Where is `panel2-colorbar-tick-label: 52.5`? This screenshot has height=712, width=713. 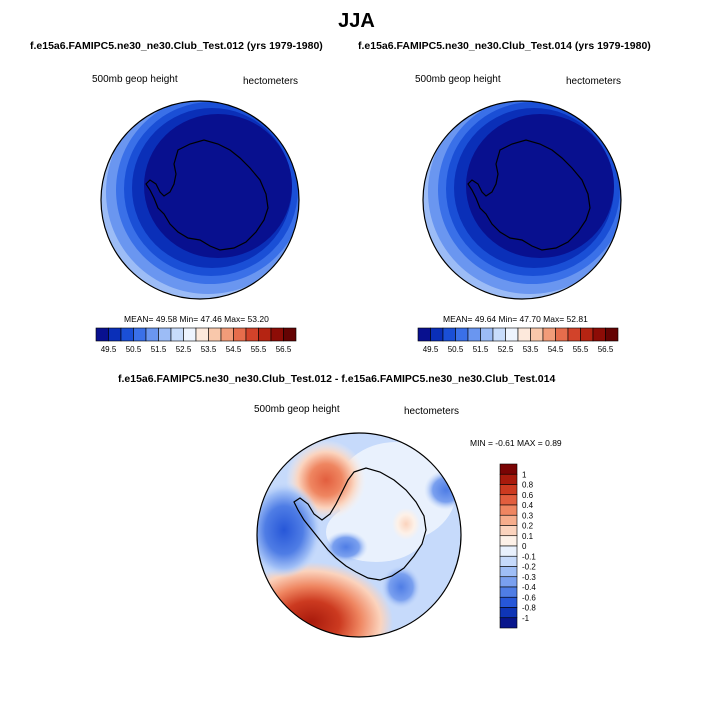 panel2-colorbar-tick-label: 52.5 is located at coordinates (506, 349).